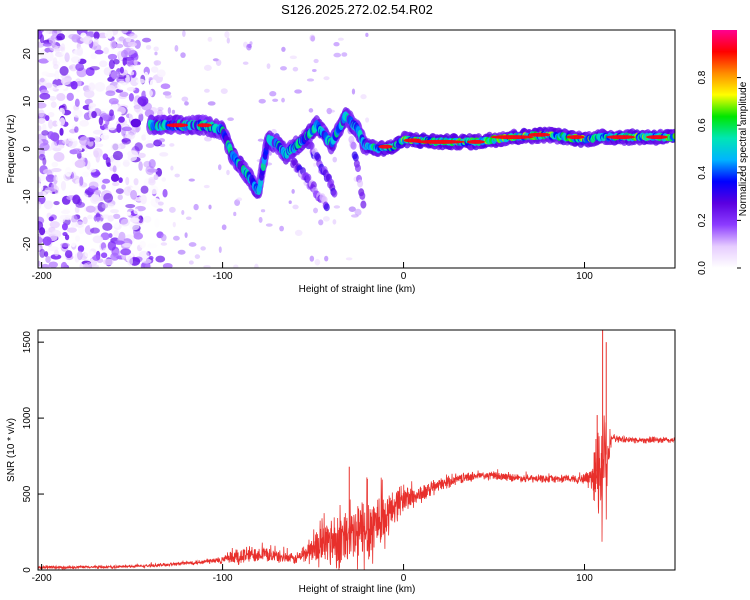  What do you see at coordinates (27, 493) in the screenshot?
I see `y-tick-label: 500` at bounding box center [27, 493].